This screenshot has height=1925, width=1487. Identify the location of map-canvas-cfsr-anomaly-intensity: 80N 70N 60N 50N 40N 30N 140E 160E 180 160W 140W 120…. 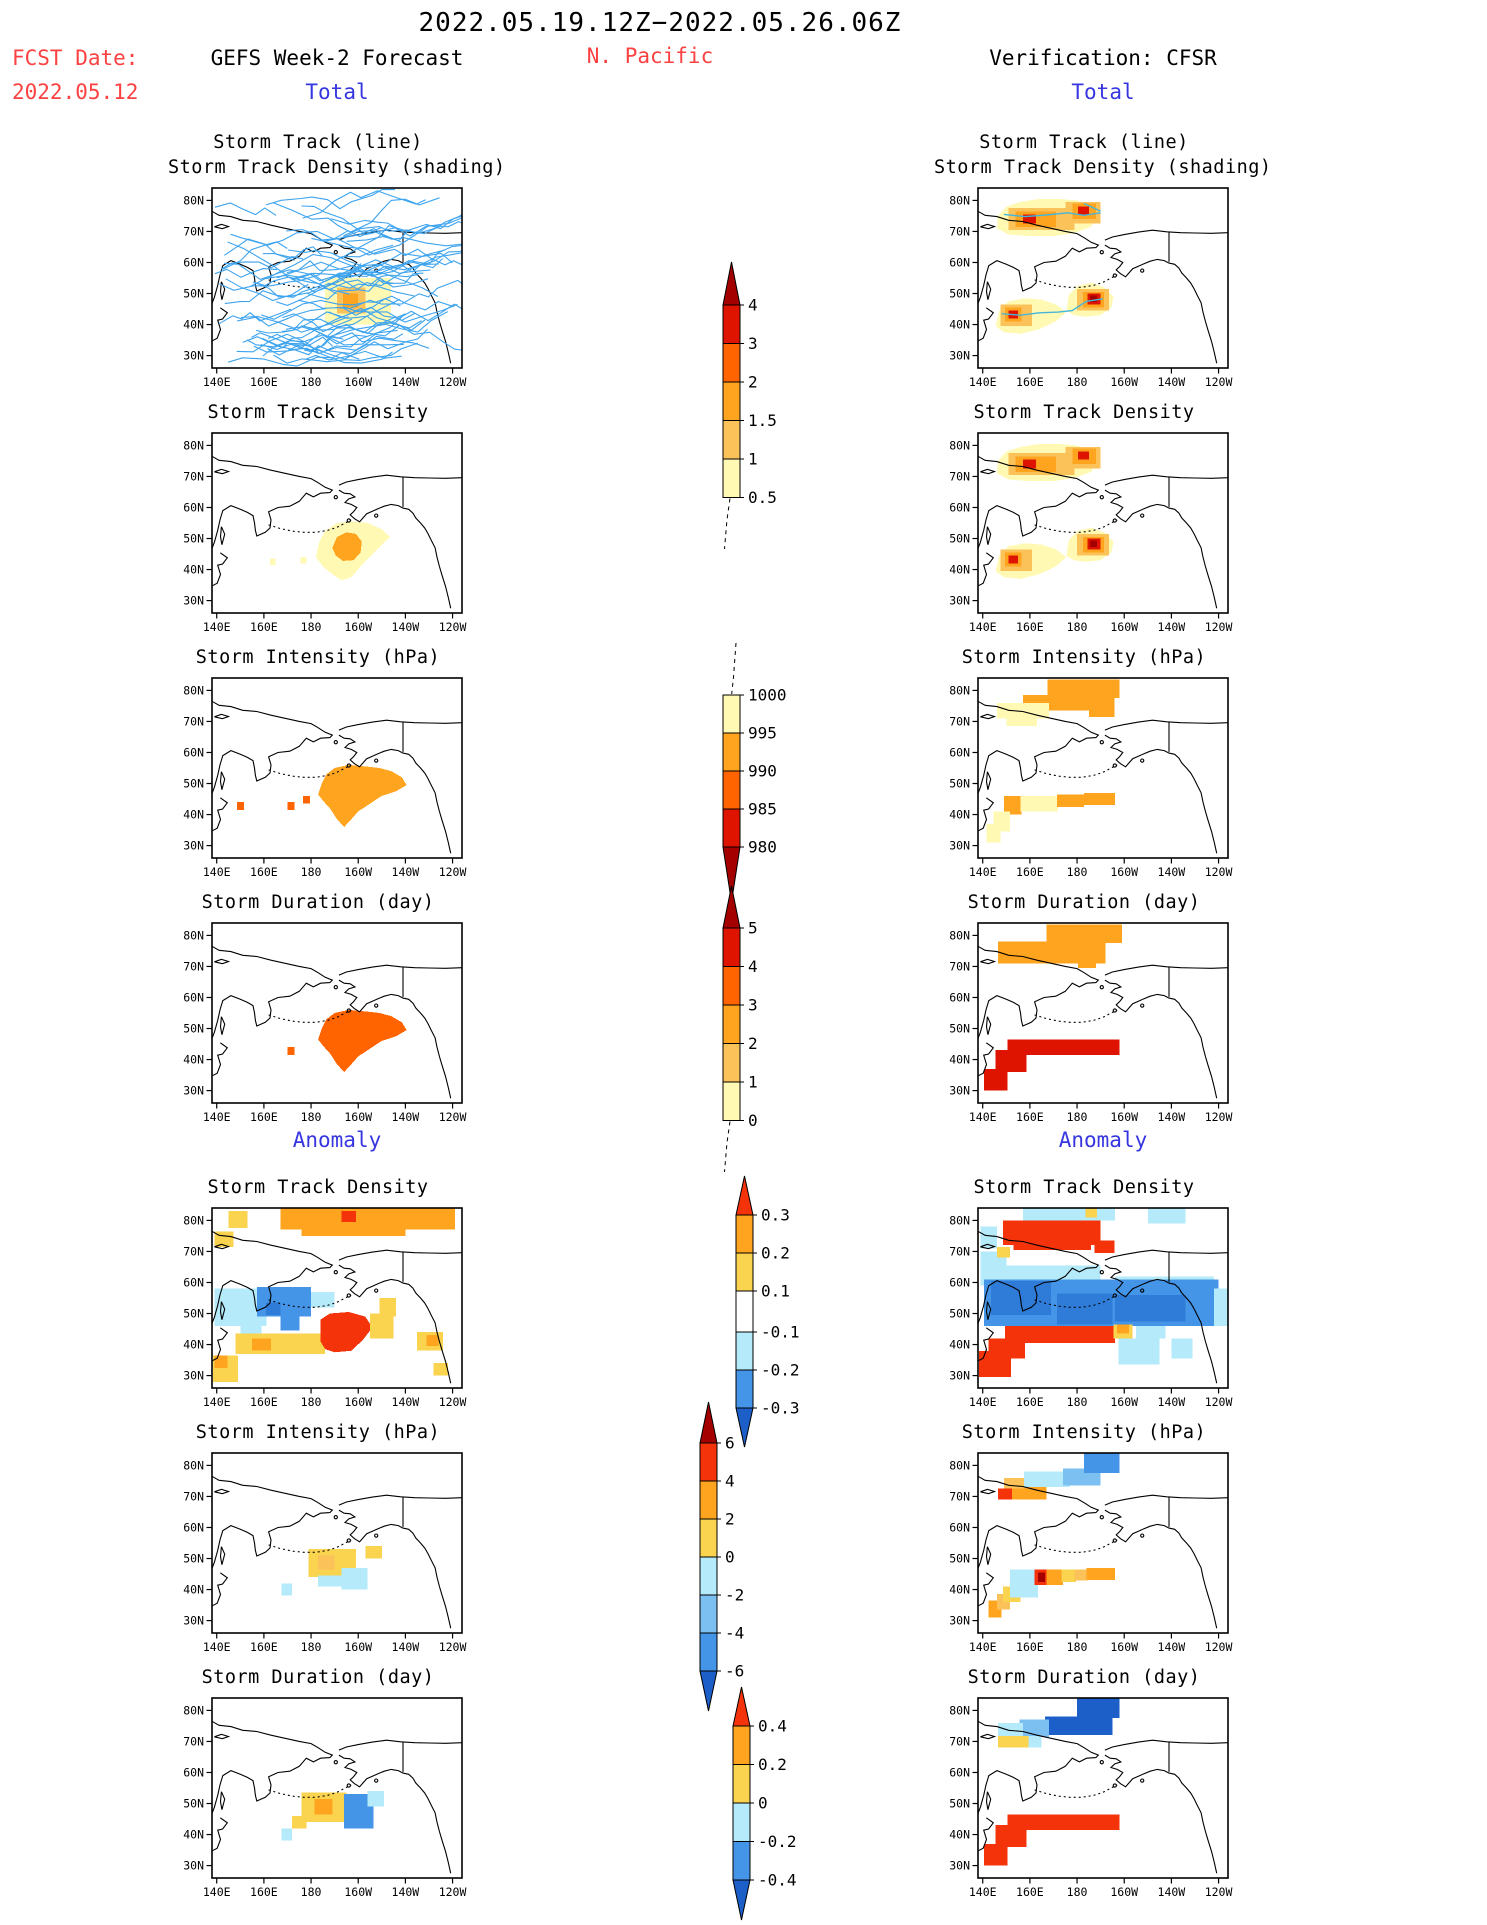
(1090, 1553).